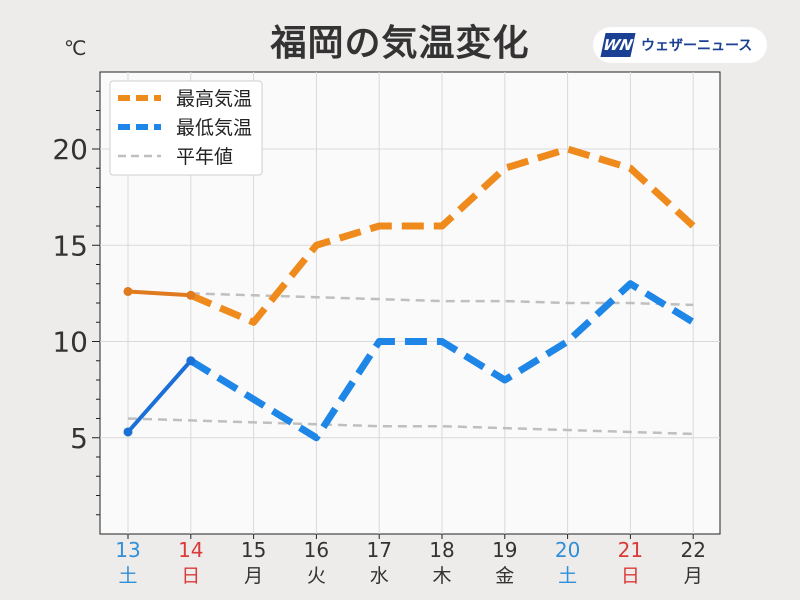 This screenshot has width=800, height=600. Describe the element at coordinates (75, 48) in the screenshot. I see `y-axis-unit: ℃` at that location.